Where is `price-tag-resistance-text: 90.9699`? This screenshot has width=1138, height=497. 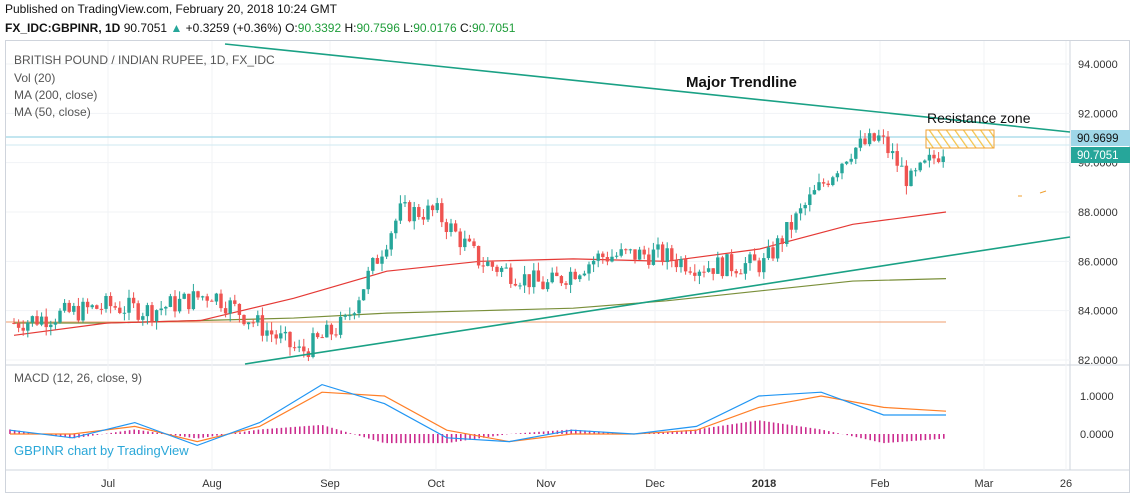 price-tag-resistance-text: 90.9699 is located at coordinates (1098, 139).